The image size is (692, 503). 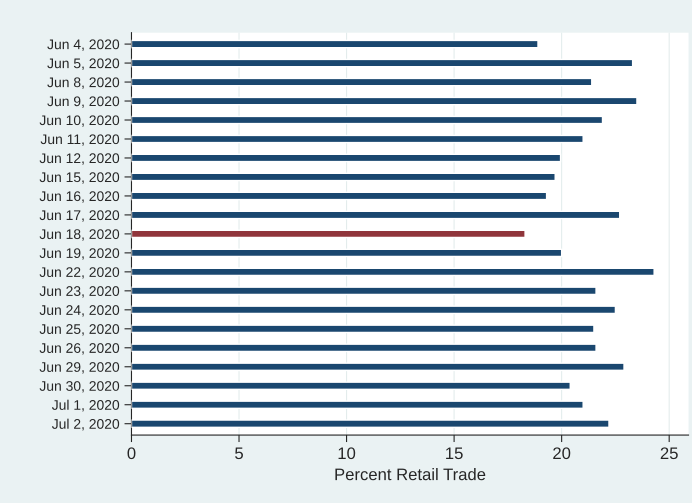 What do you see at coordinates (83, 102) in the screenshot?
I see `y-tick-label: Jun 9, 2020` at bounding box center [83, 102].